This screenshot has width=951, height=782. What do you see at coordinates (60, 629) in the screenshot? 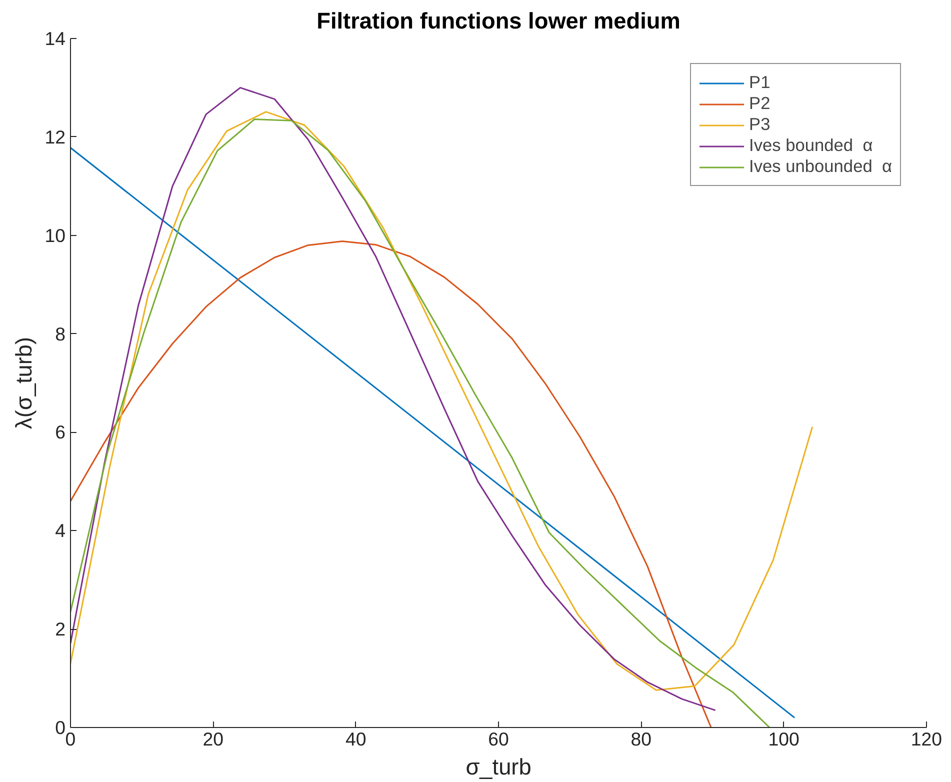
I see `y-tick-label: 2` at bounding box center [60, 629].